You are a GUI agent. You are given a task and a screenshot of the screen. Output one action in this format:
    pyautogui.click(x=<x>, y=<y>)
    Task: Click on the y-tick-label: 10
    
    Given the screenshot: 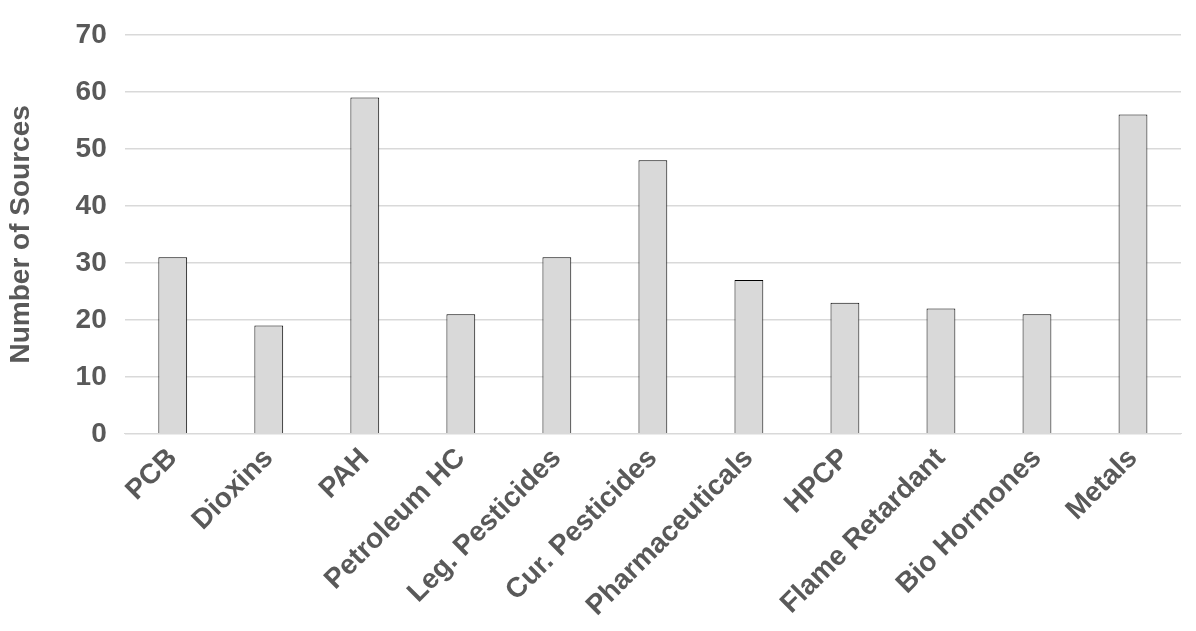 What is the action you would take?
    pyautogui.click(x=91, y=375)
    